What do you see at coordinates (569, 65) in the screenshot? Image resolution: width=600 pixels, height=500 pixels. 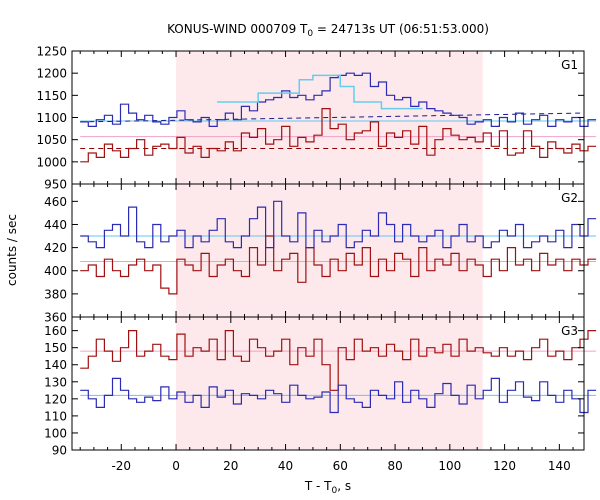 I see `panel-label: G1` at bounding box center [569, 65].